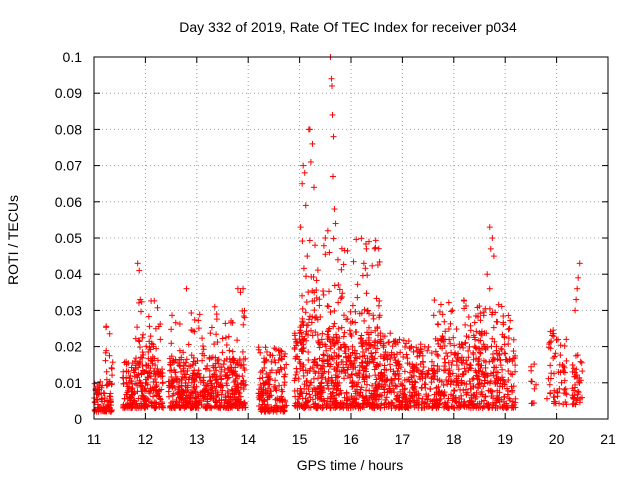 Image resolution: width=640 pixels, height=480 pixels. I want to click on y-tick-label: 0, so click(78, 419).